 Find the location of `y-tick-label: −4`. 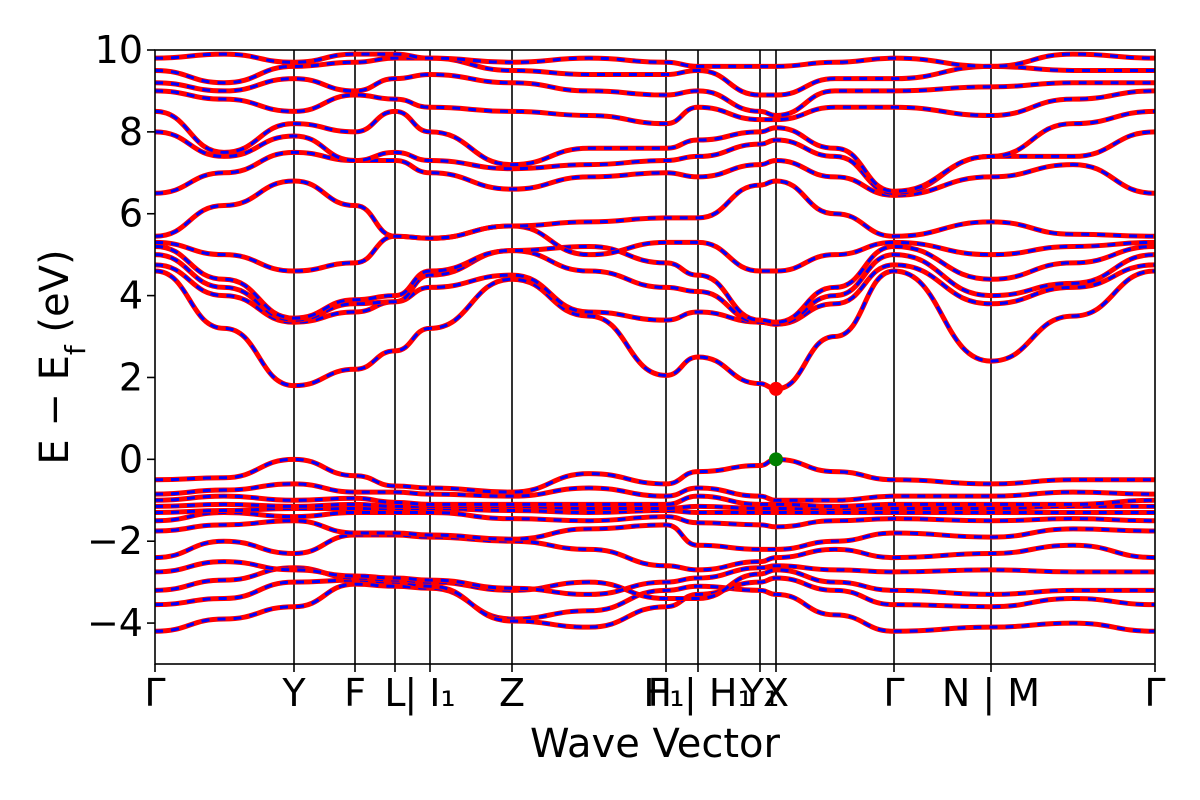

y-tick-label: −4 is located at coordinates (115, 623).